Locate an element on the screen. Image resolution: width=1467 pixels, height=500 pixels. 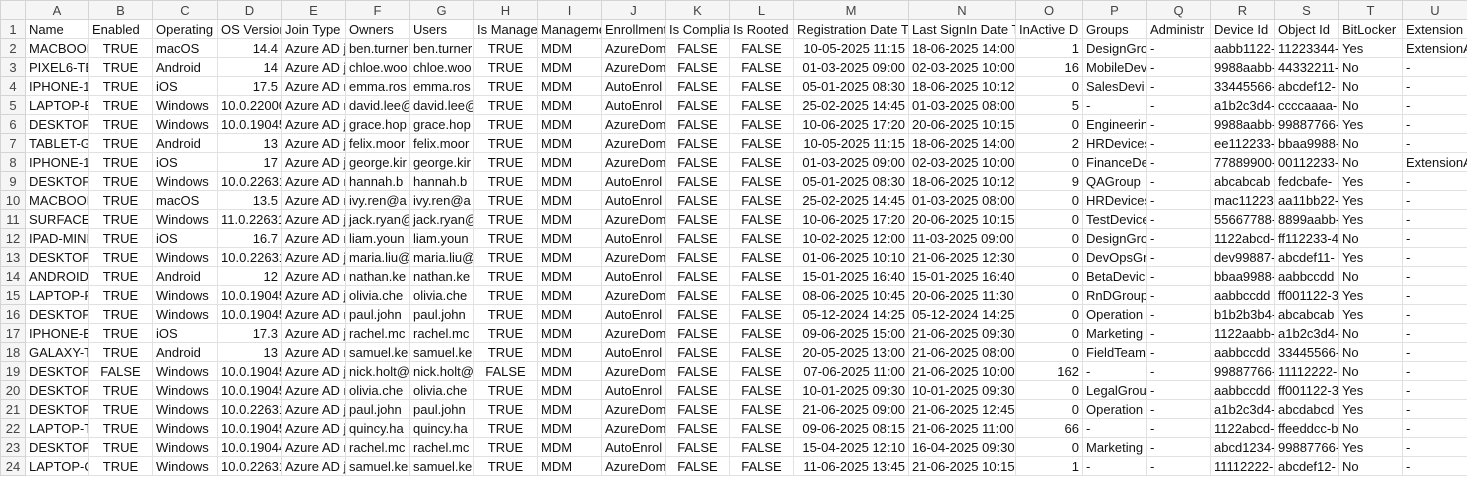
cell-R: abcd1234- is located at coordinates (1242, 447).